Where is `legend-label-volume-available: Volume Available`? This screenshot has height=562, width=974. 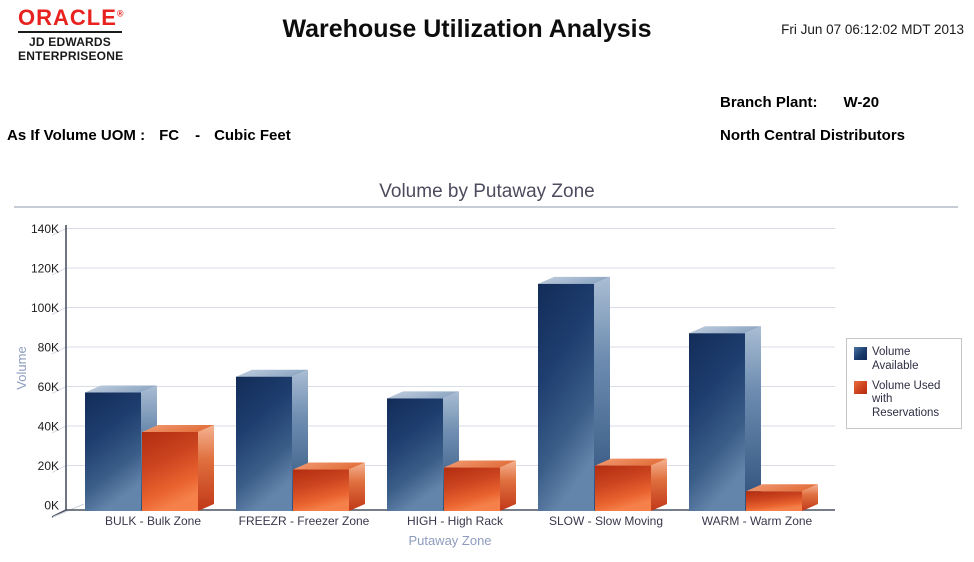 legend-label-volume-available: Volume Available is located at coordinates (895, 359).